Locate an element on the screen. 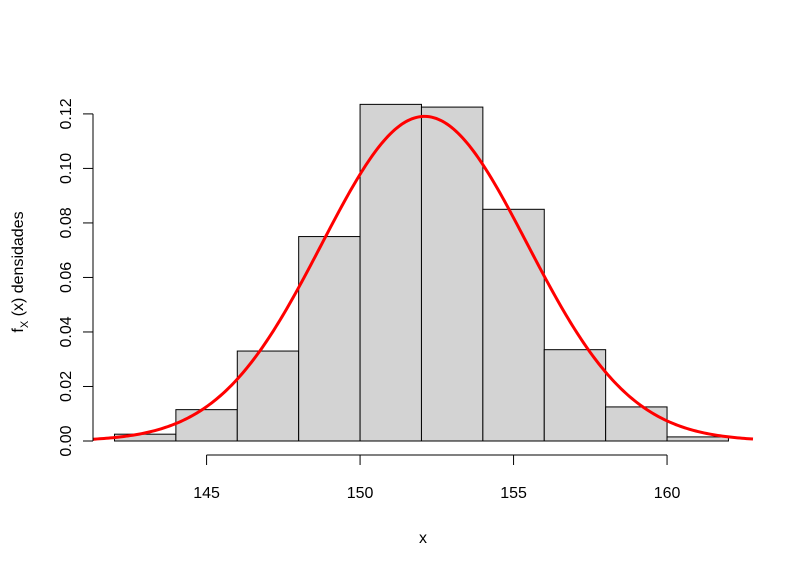 The height and width of the screenshot is (571, 800). y-axis-title-sub: X is located at coordinates (25, 324).